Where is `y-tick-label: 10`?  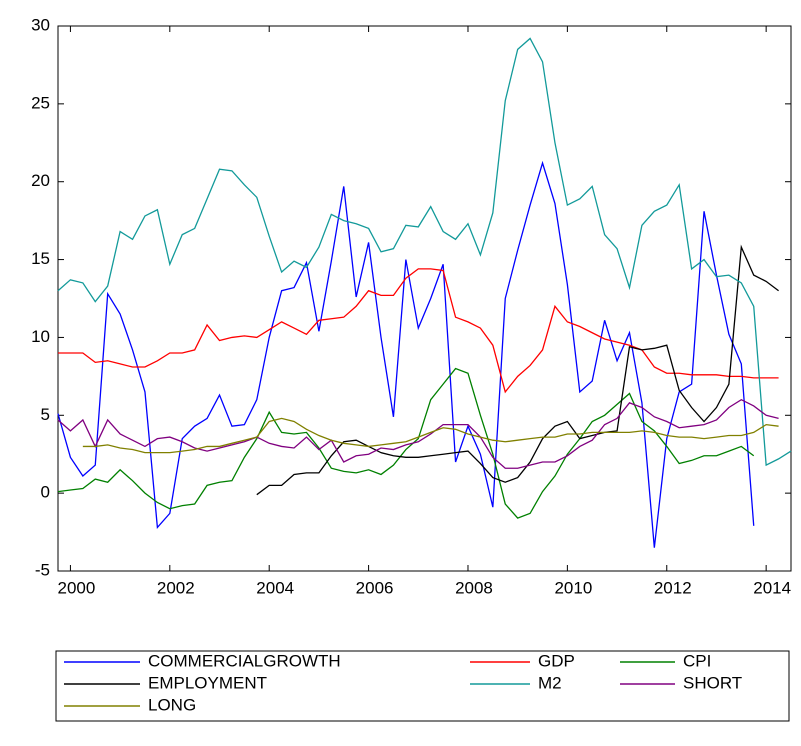 y-tick-label: 10 is located at coordinates (40, 336).